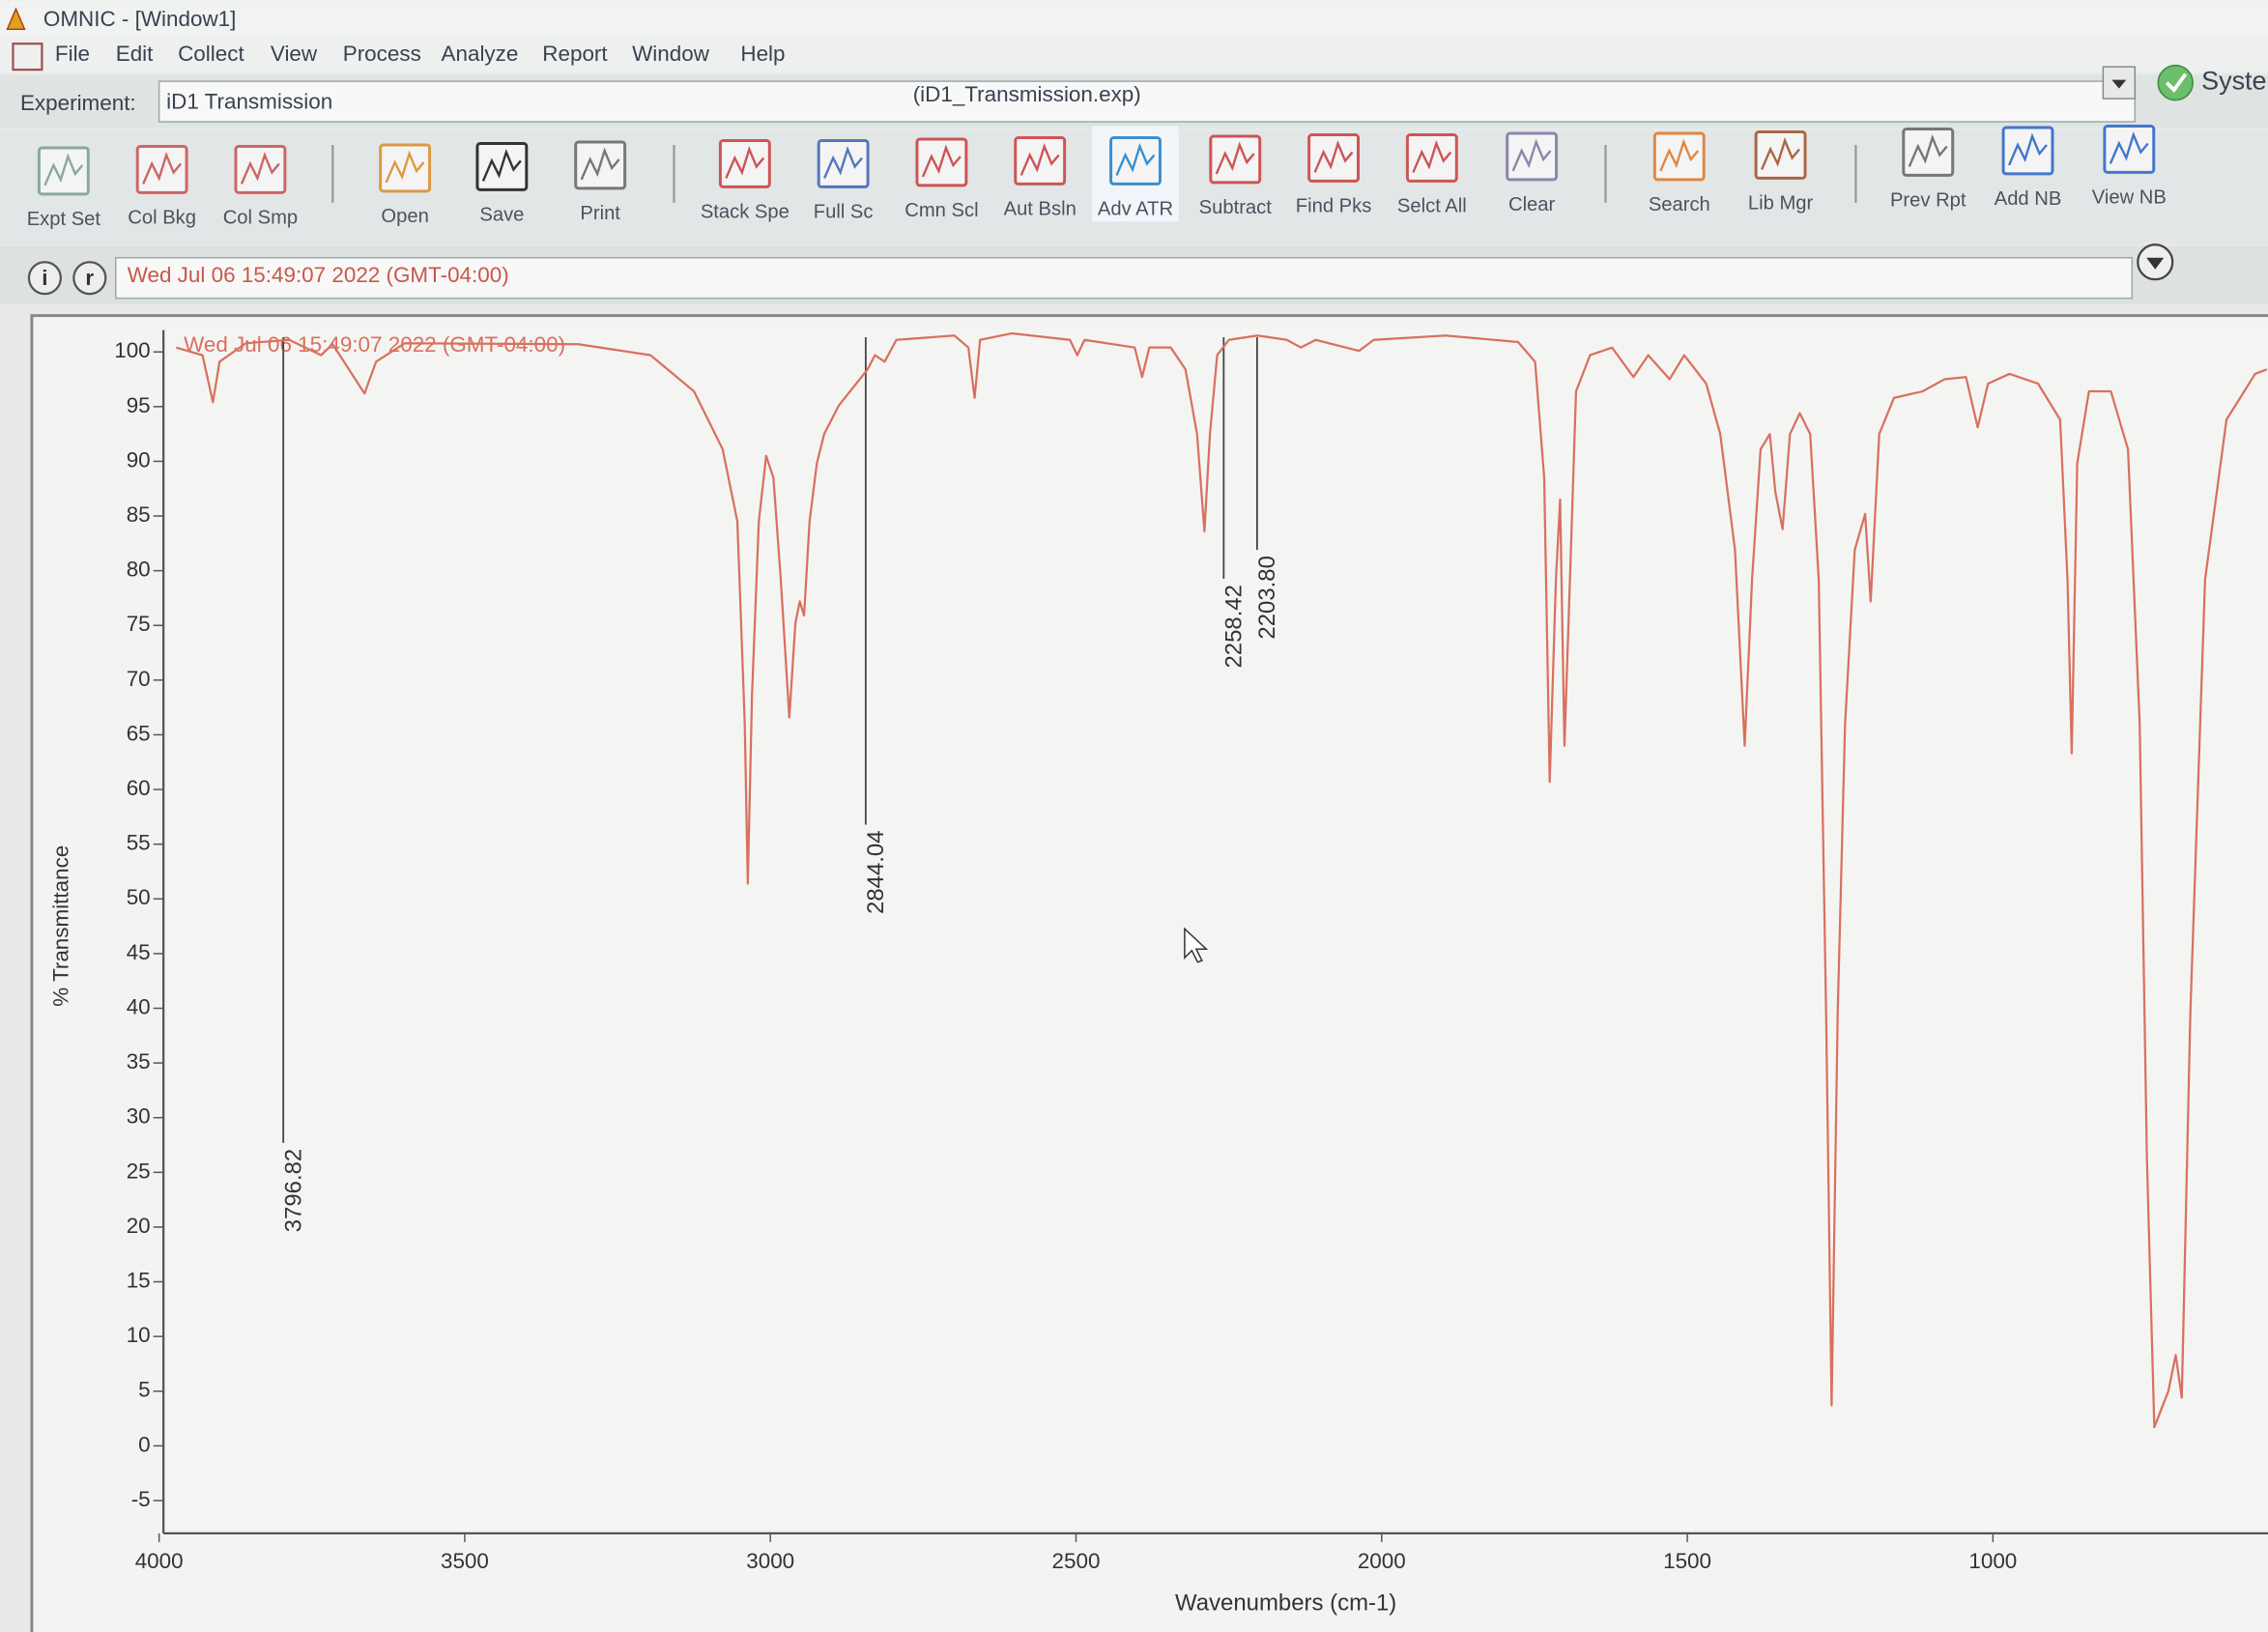  What do you see at coordinates (1147, 101) in the screenshot?
I see `experiment-select` at bounding box center [1147, 101].